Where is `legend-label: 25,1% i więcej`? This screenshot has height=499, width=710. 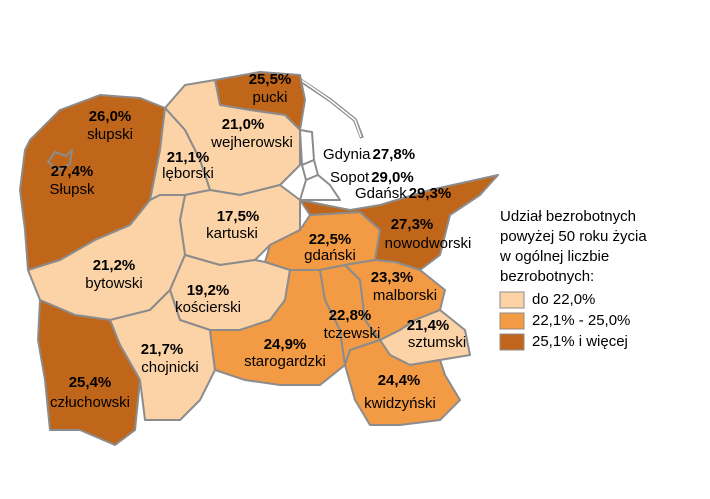
legend-label: 25,1% i więcej is located at coordinates (580, 341).